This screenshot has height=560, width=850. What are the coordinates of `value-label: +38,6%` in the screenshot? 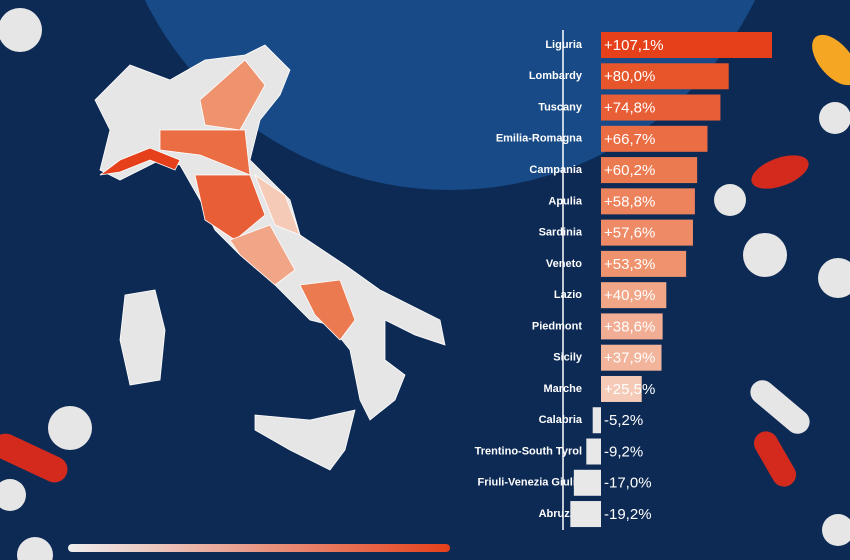 It's located at (629, 326).